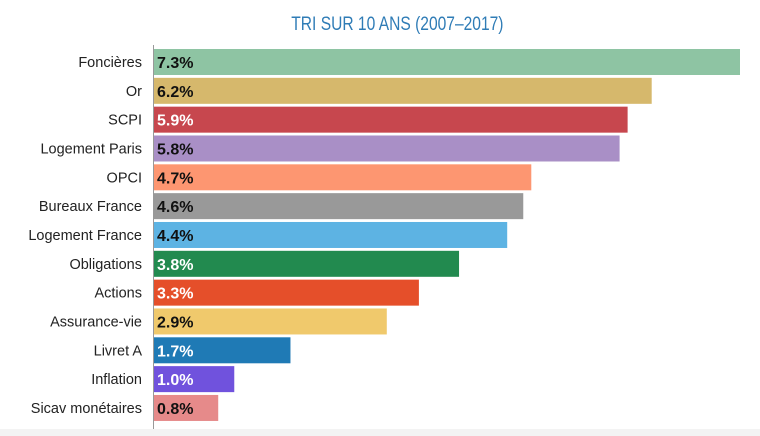 The image size is (760, 436). I want to click on data-label: 7.3%, so click(175, 63).